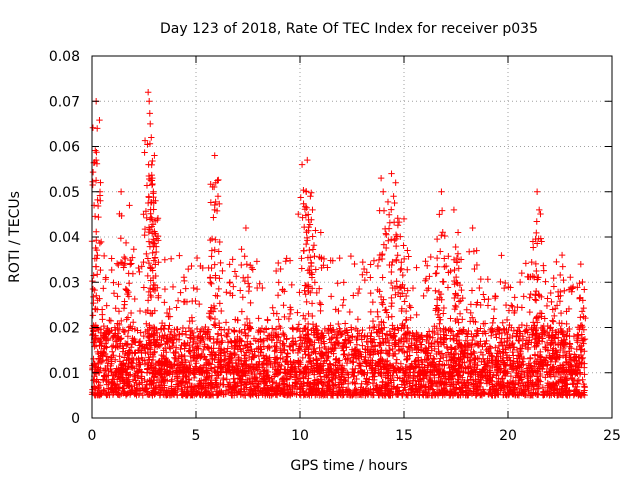  I want to click on y-tick-label: 0.04, so click(64, 238).